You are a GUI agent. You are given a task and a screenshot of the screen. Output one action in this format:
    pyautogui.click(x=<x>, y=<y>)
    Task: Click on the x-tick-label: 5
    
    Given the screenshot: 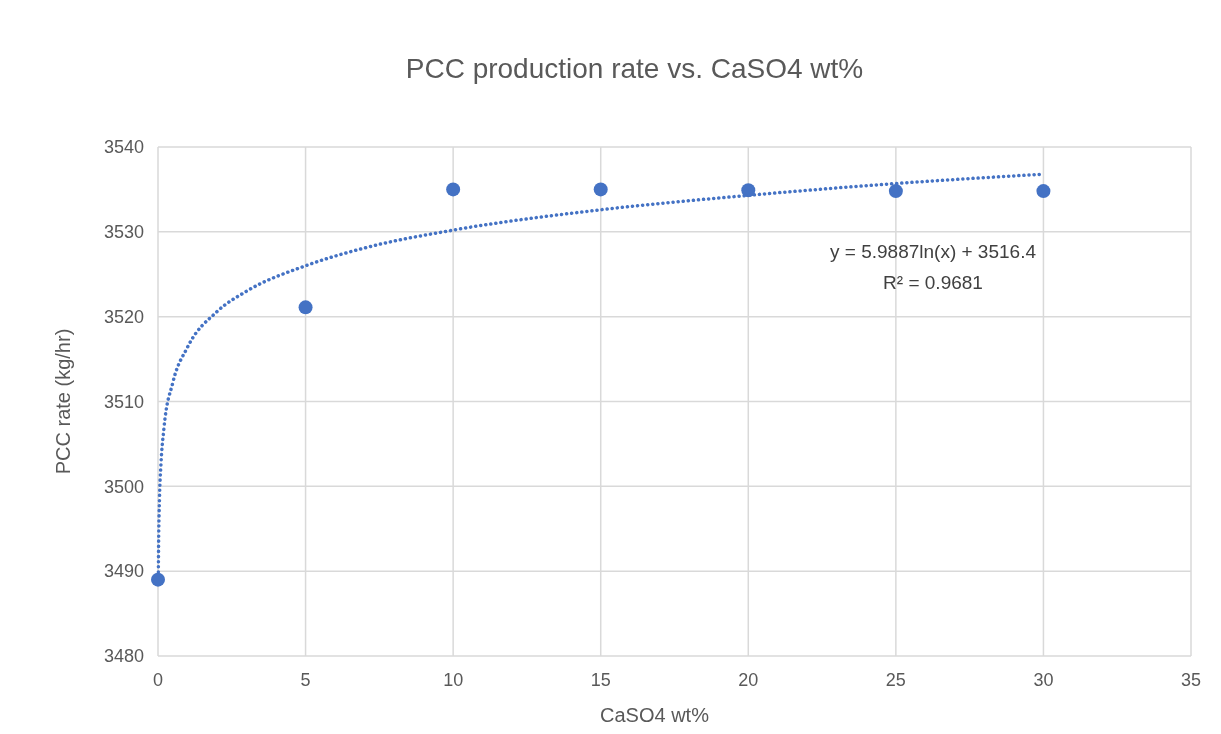 What is the action you would take?
    pyautogui.click(x=305, y=680)
    